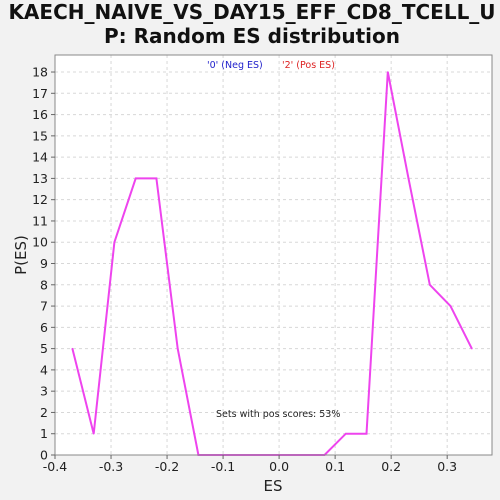 This screenshot has height=500, width=500. I want to click on y-tick-label: 3, so click(44, 391).